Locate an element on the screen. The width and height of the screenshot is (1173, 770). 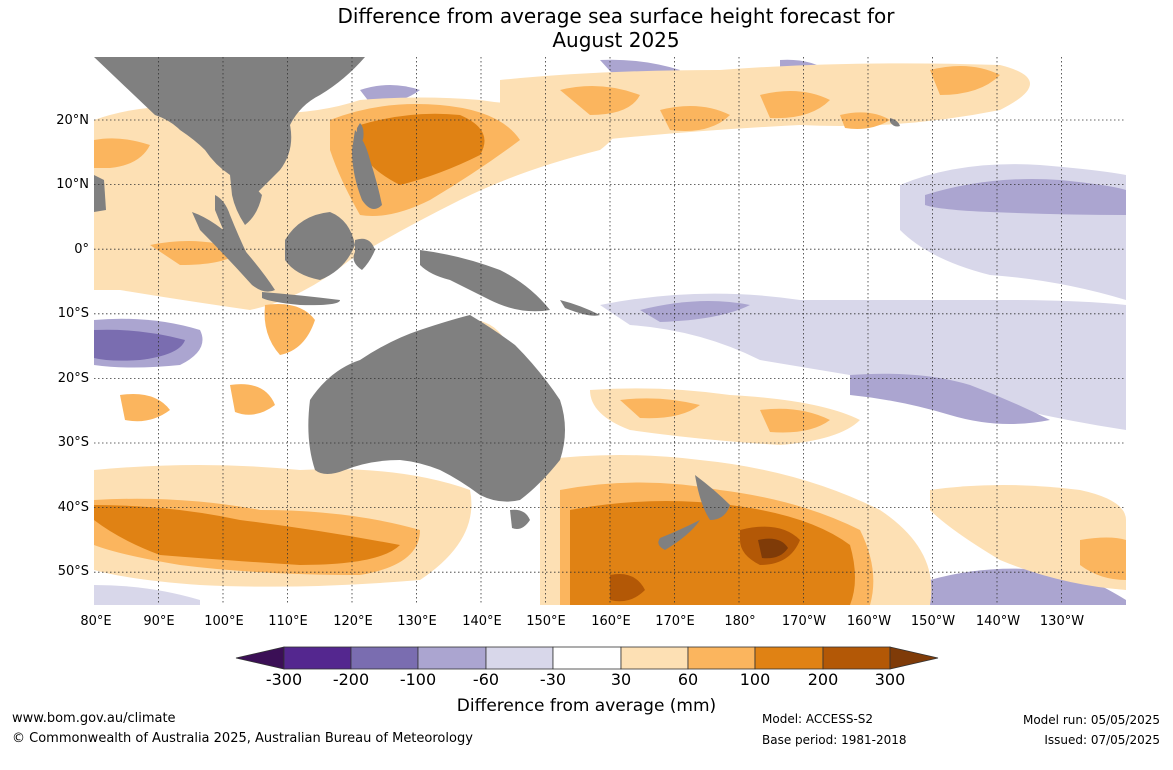
tasman-positive-extreme is located at coordinates (773, 548).